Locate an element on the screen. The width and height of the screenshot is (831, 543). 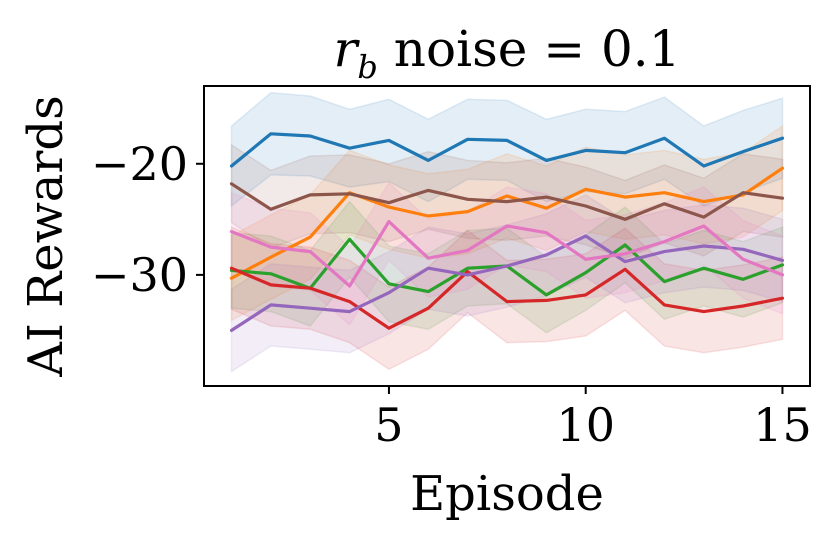
chart-title: rb noise = 0.1 is located at coordinates (506, 53).